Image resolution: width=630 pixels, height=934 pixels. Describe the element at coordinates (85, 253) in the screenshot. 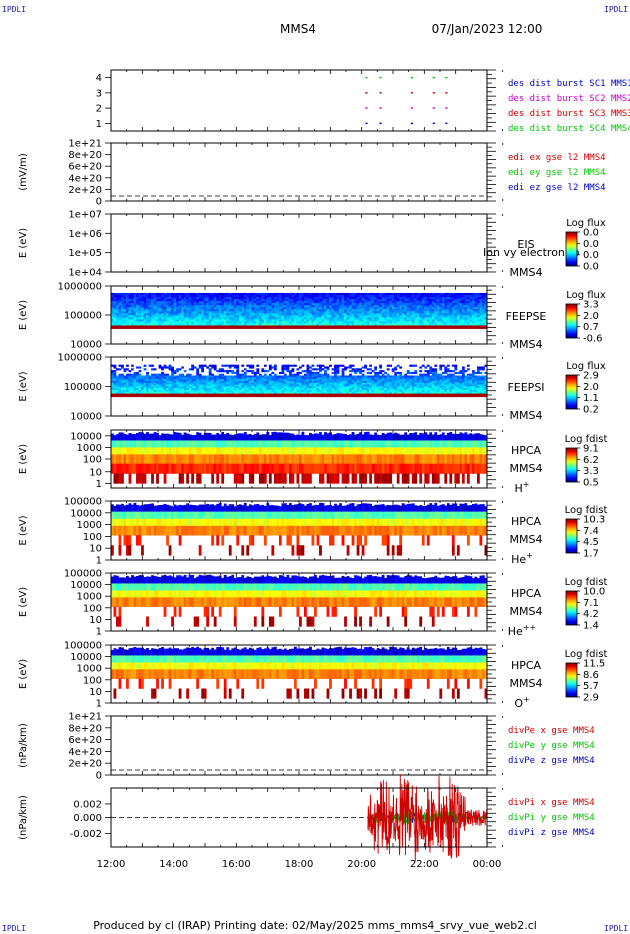

I see `eis-ytick-label: 1e+05` at that location.